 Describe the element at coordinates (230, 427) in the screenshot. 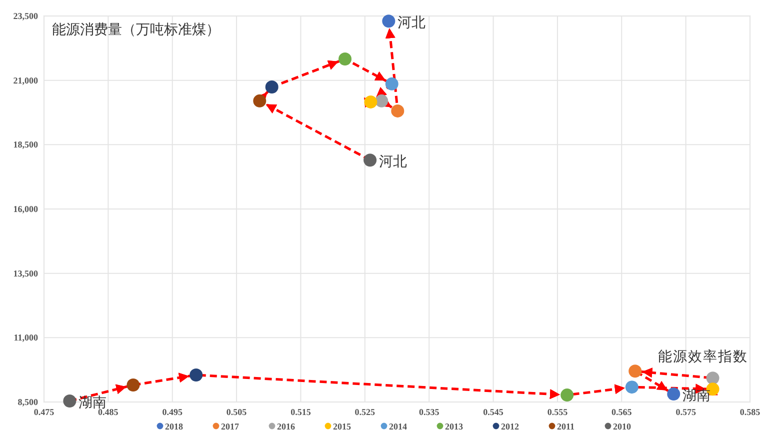

I see `legend-label: 2017` at that location.